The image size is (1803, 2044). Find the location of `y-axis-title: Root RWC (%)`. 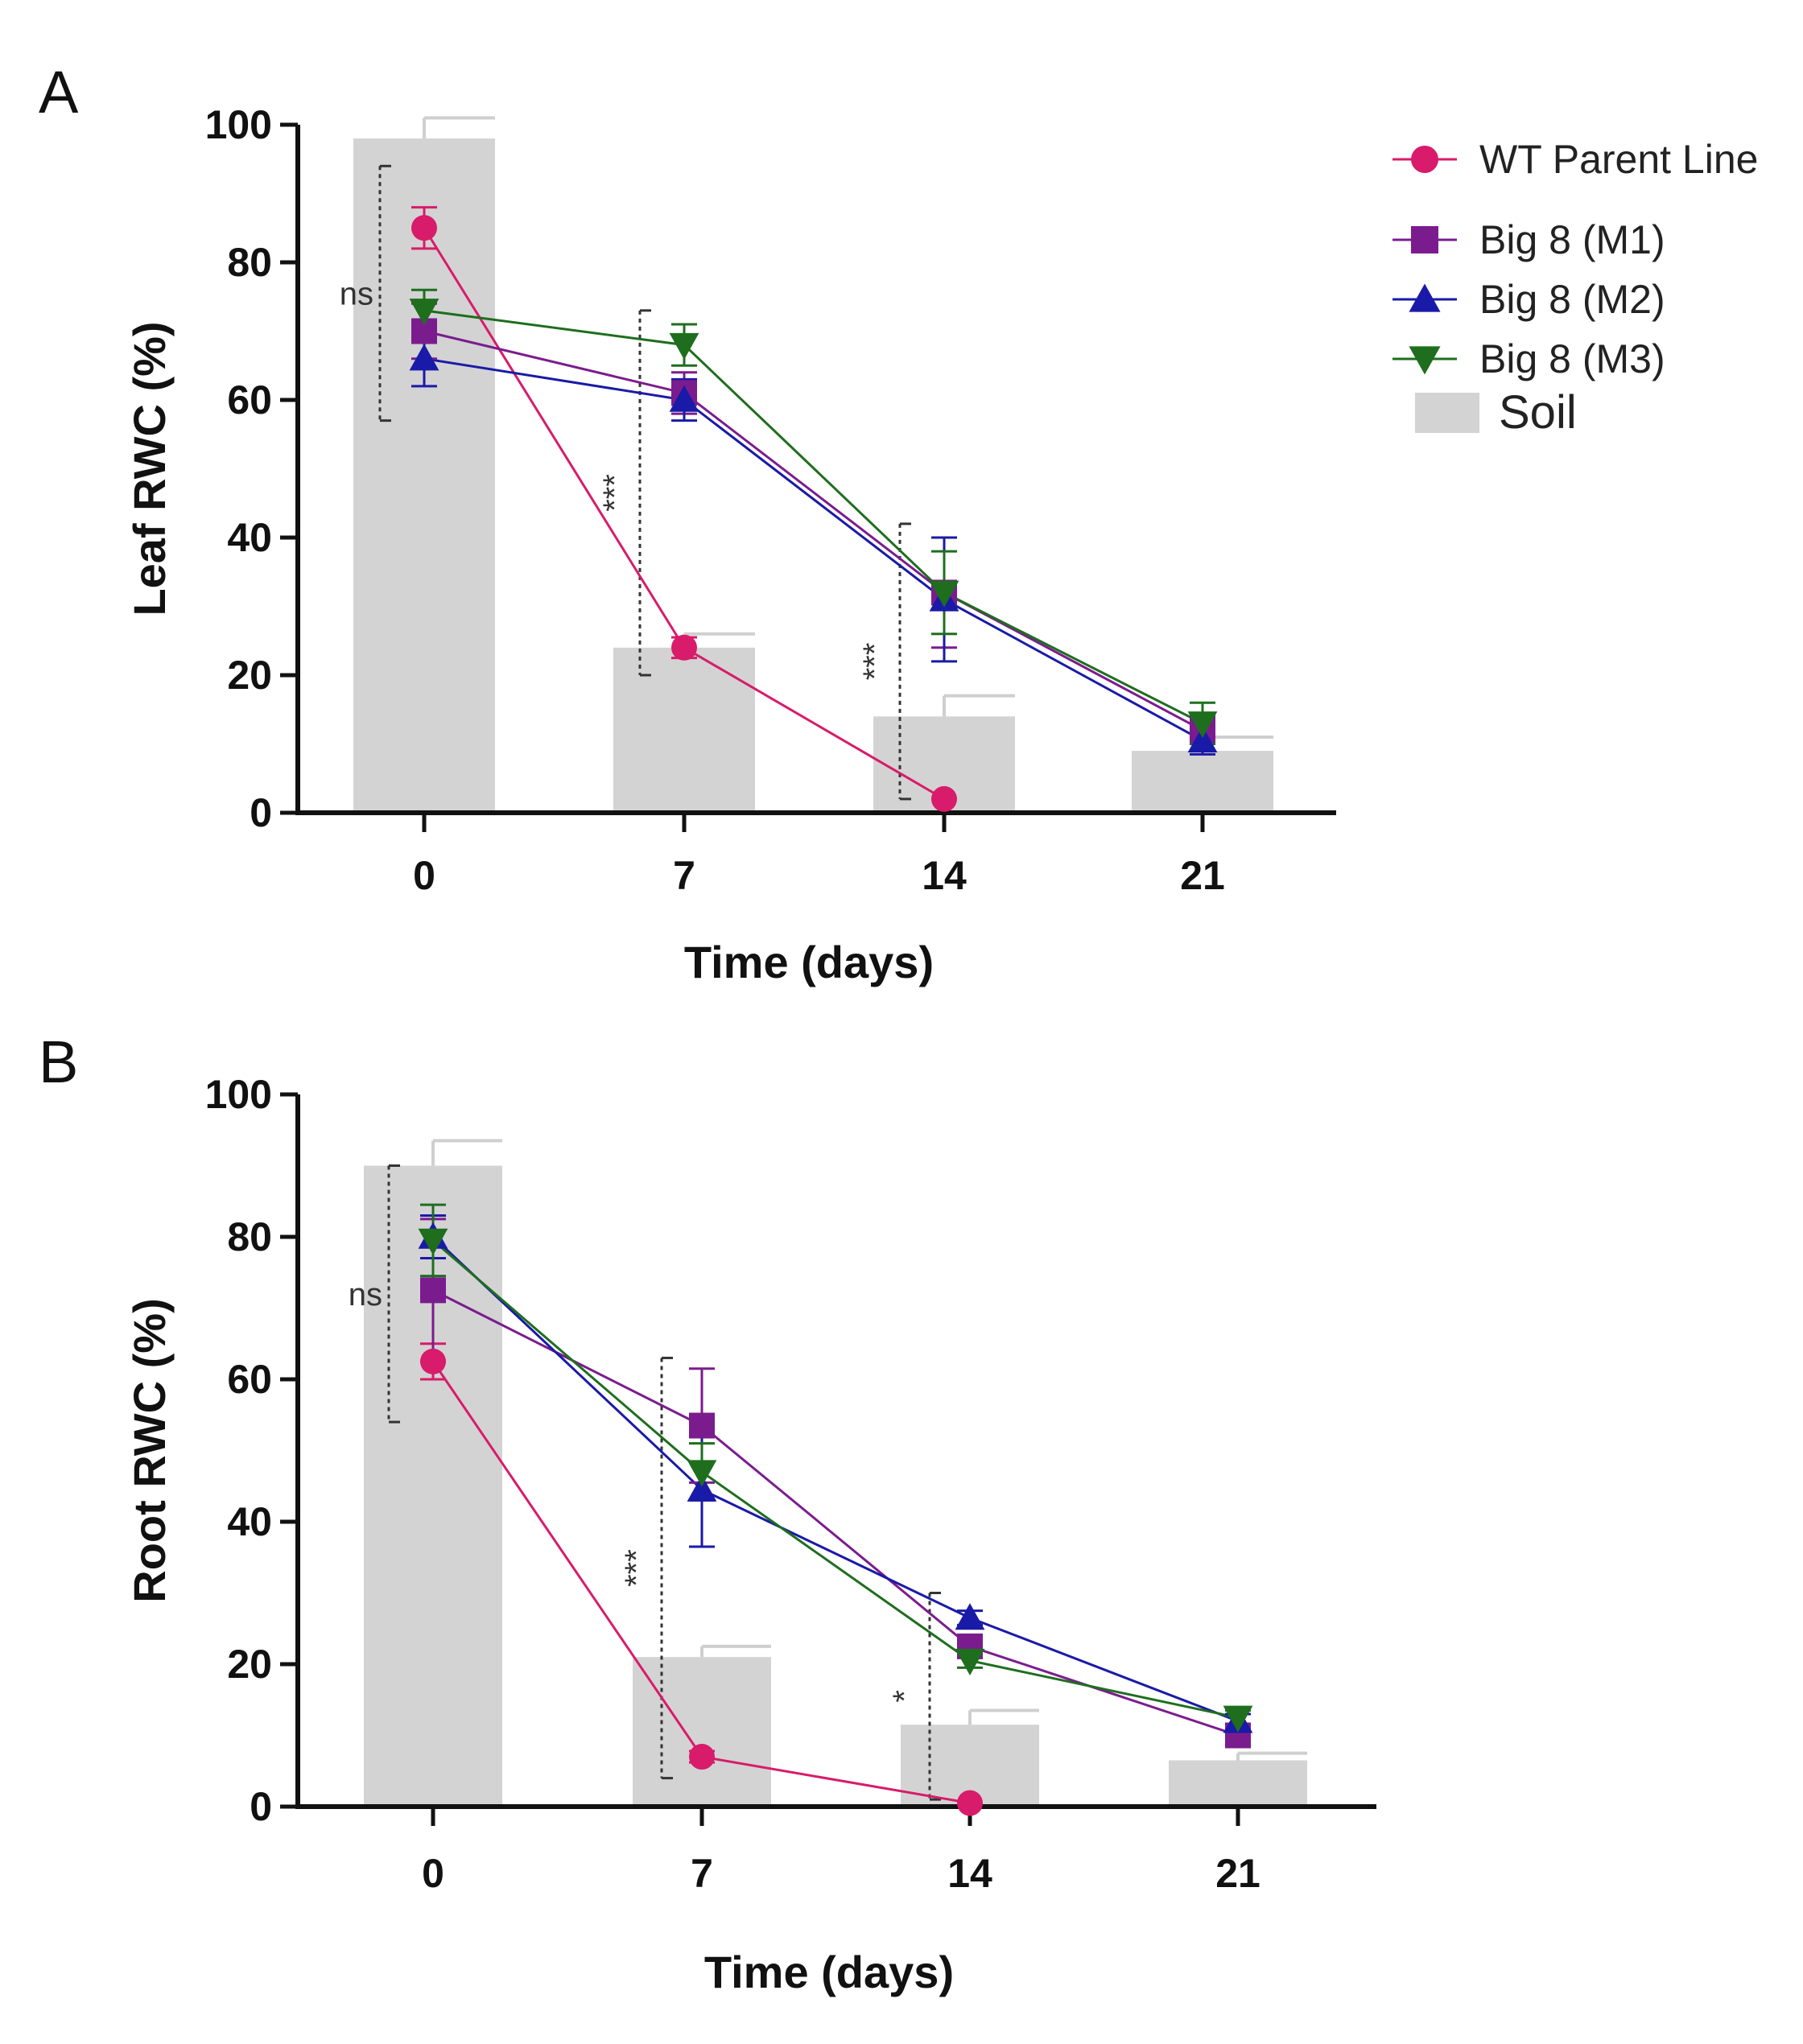

y-axis-title: Root RWC (%) is located at coordinates (149, 1450).